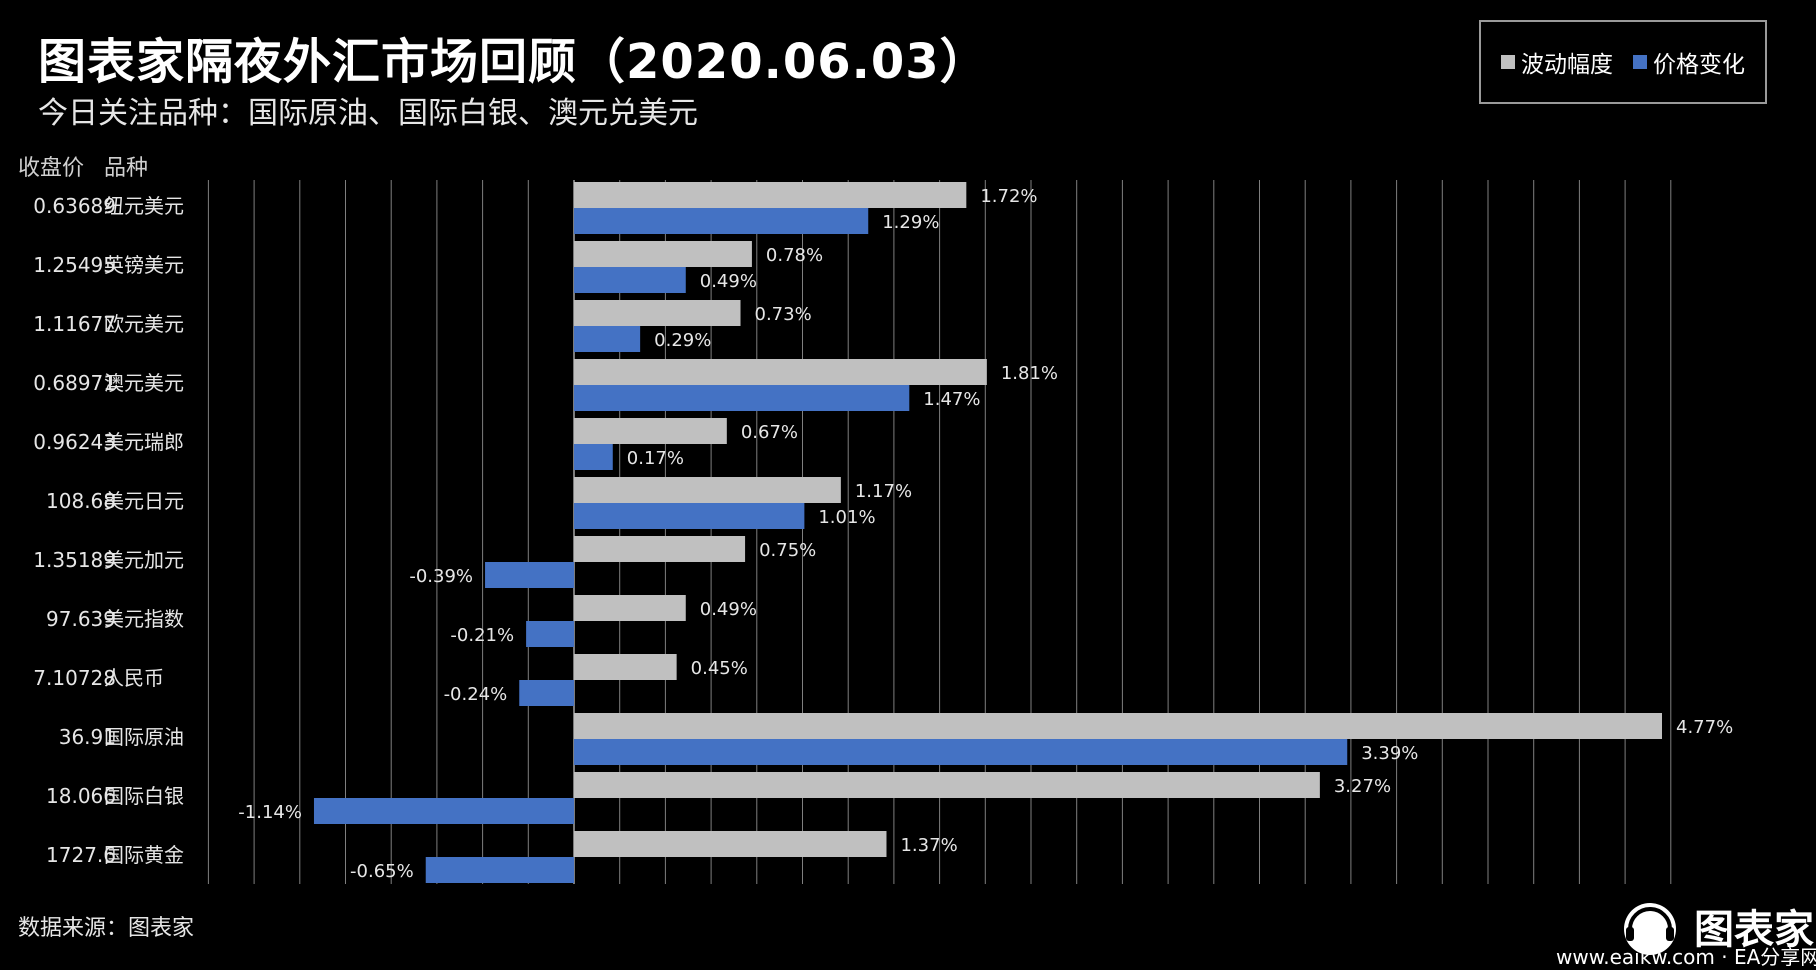 This screenshot has width=1816, height=970. Describe the element at coordinates (476, 694) in the screenshot. I see `data-label: -0.24%` at that location.